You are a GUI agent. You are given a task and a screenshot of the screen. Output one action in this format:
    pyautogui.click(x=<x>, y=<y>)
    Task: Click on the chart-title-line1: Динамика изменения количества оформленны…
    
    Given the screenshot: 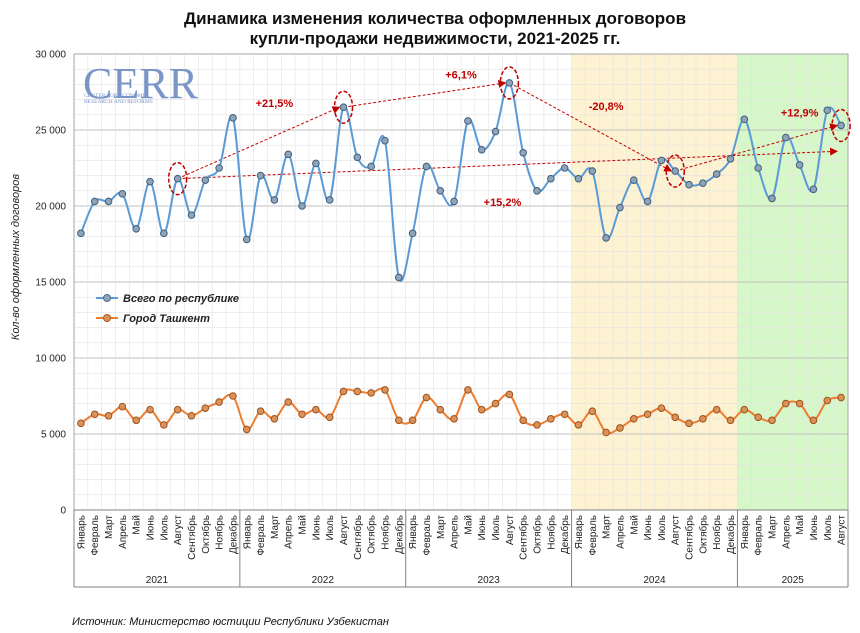 What is the action you would take?
    pyautogui.click(x=435, y=18)
    